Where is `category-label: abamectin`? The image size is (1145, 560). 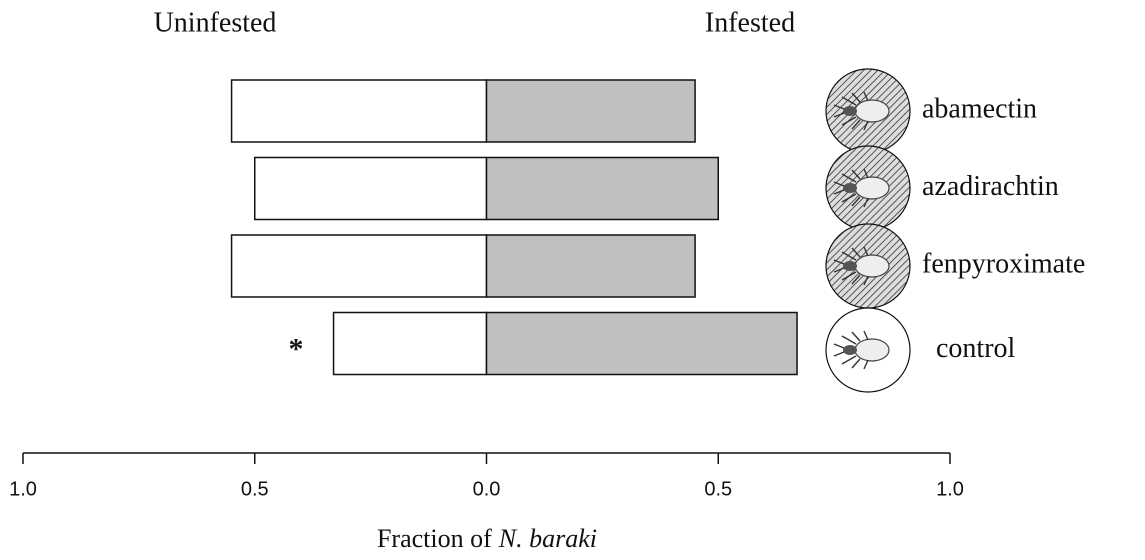
category-label: abamectin is located at coordinates (979, 108).